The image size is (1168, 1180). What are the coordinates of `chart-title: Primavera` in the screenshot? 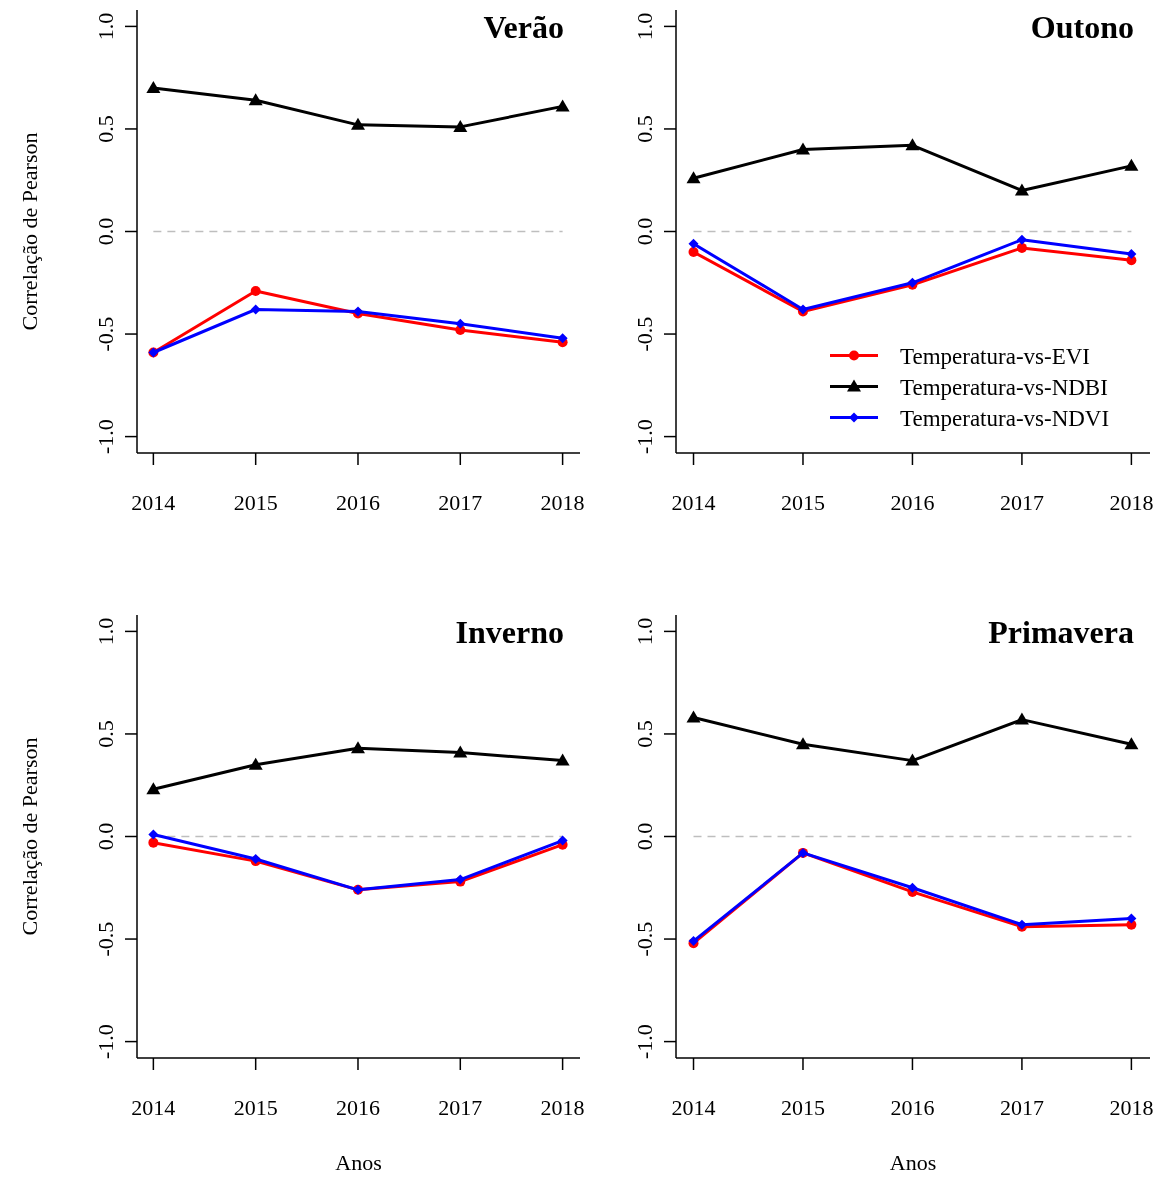 It's located at (1061, 632).